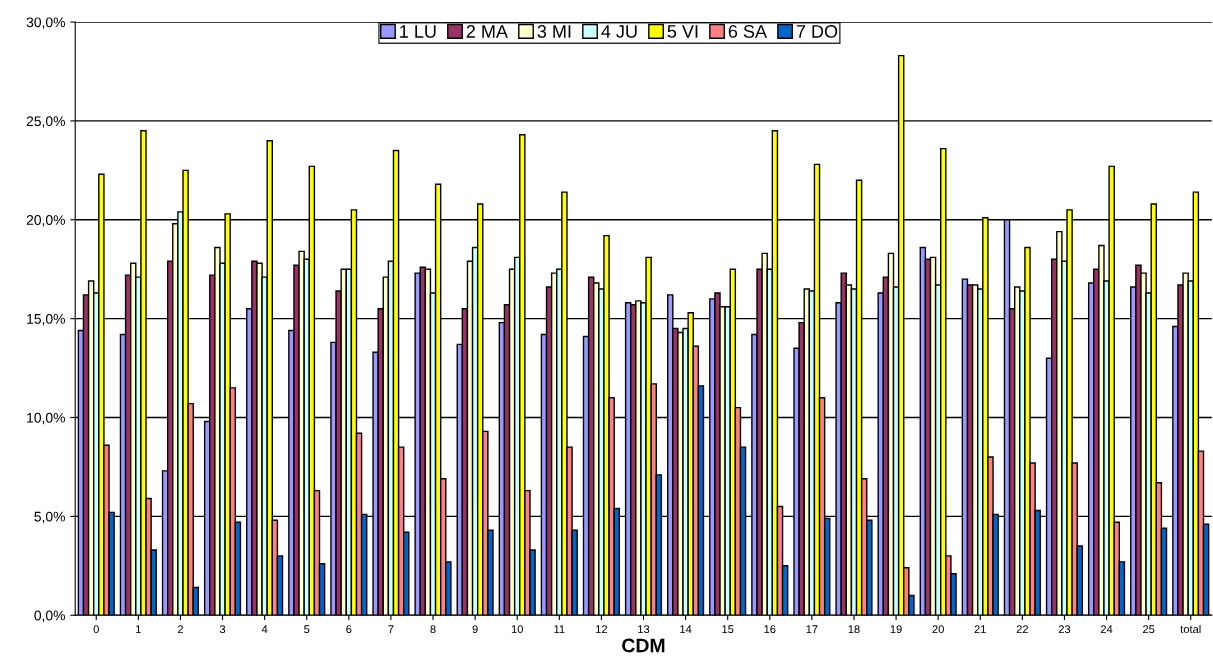  What do you see at coordinates (747, 31) in the screenshot?
I see `legend-label: 6 SA` at bounding box center [747, 31].